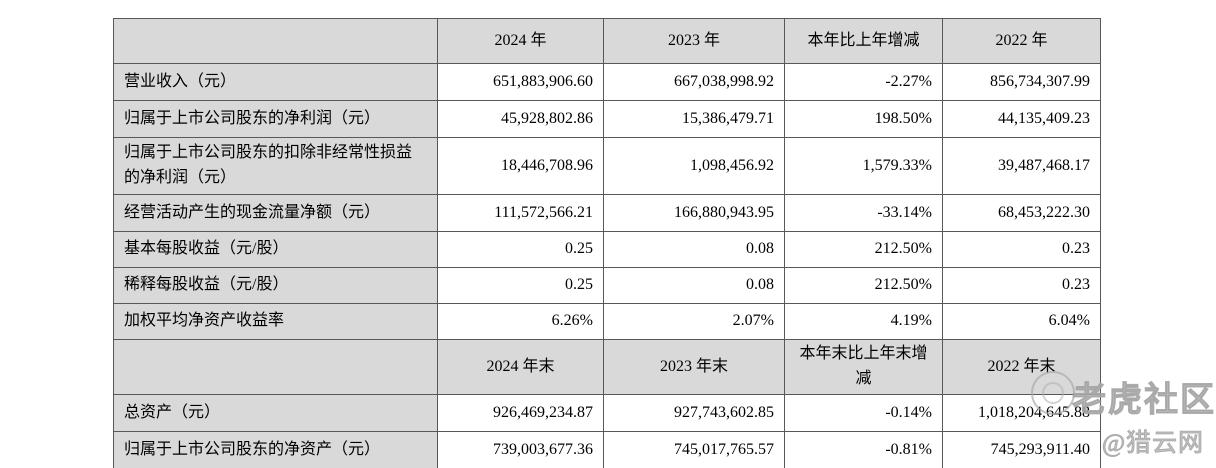 The height and width of the screenshot is (468, 1216). What do you see at coordinates (520, 82) in the screenshot?
I see `value-2024: 651,883,906.60` at bounding box center [520, 82].